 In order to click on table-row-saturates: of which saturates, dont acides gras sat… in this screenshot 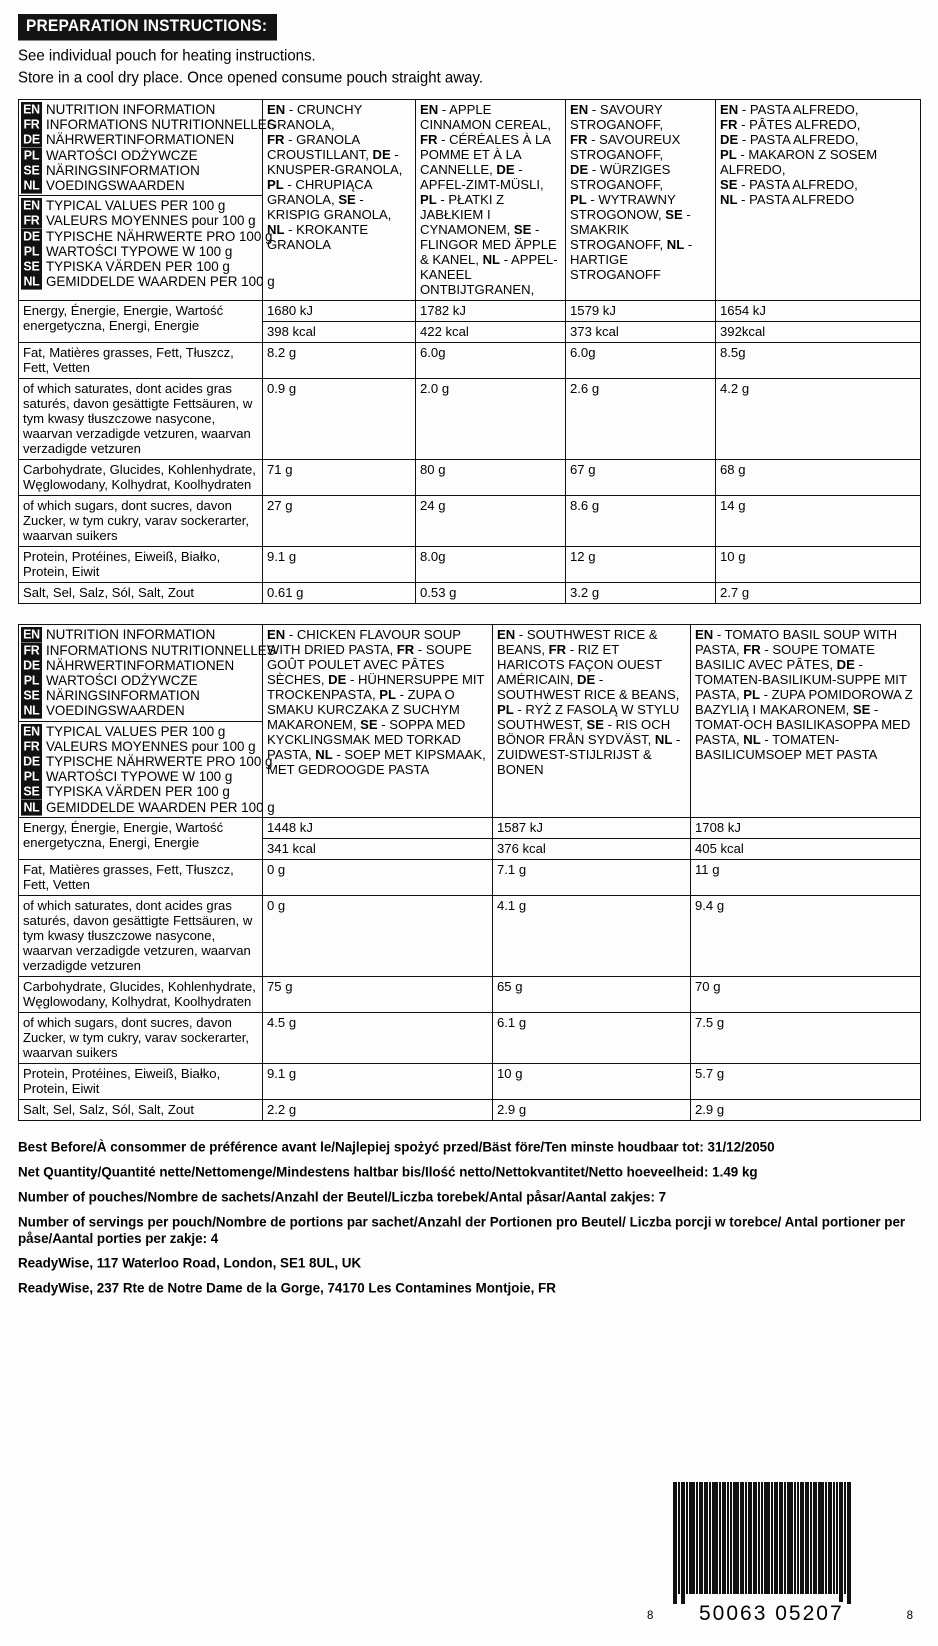, I will do `click(469, 936)`.